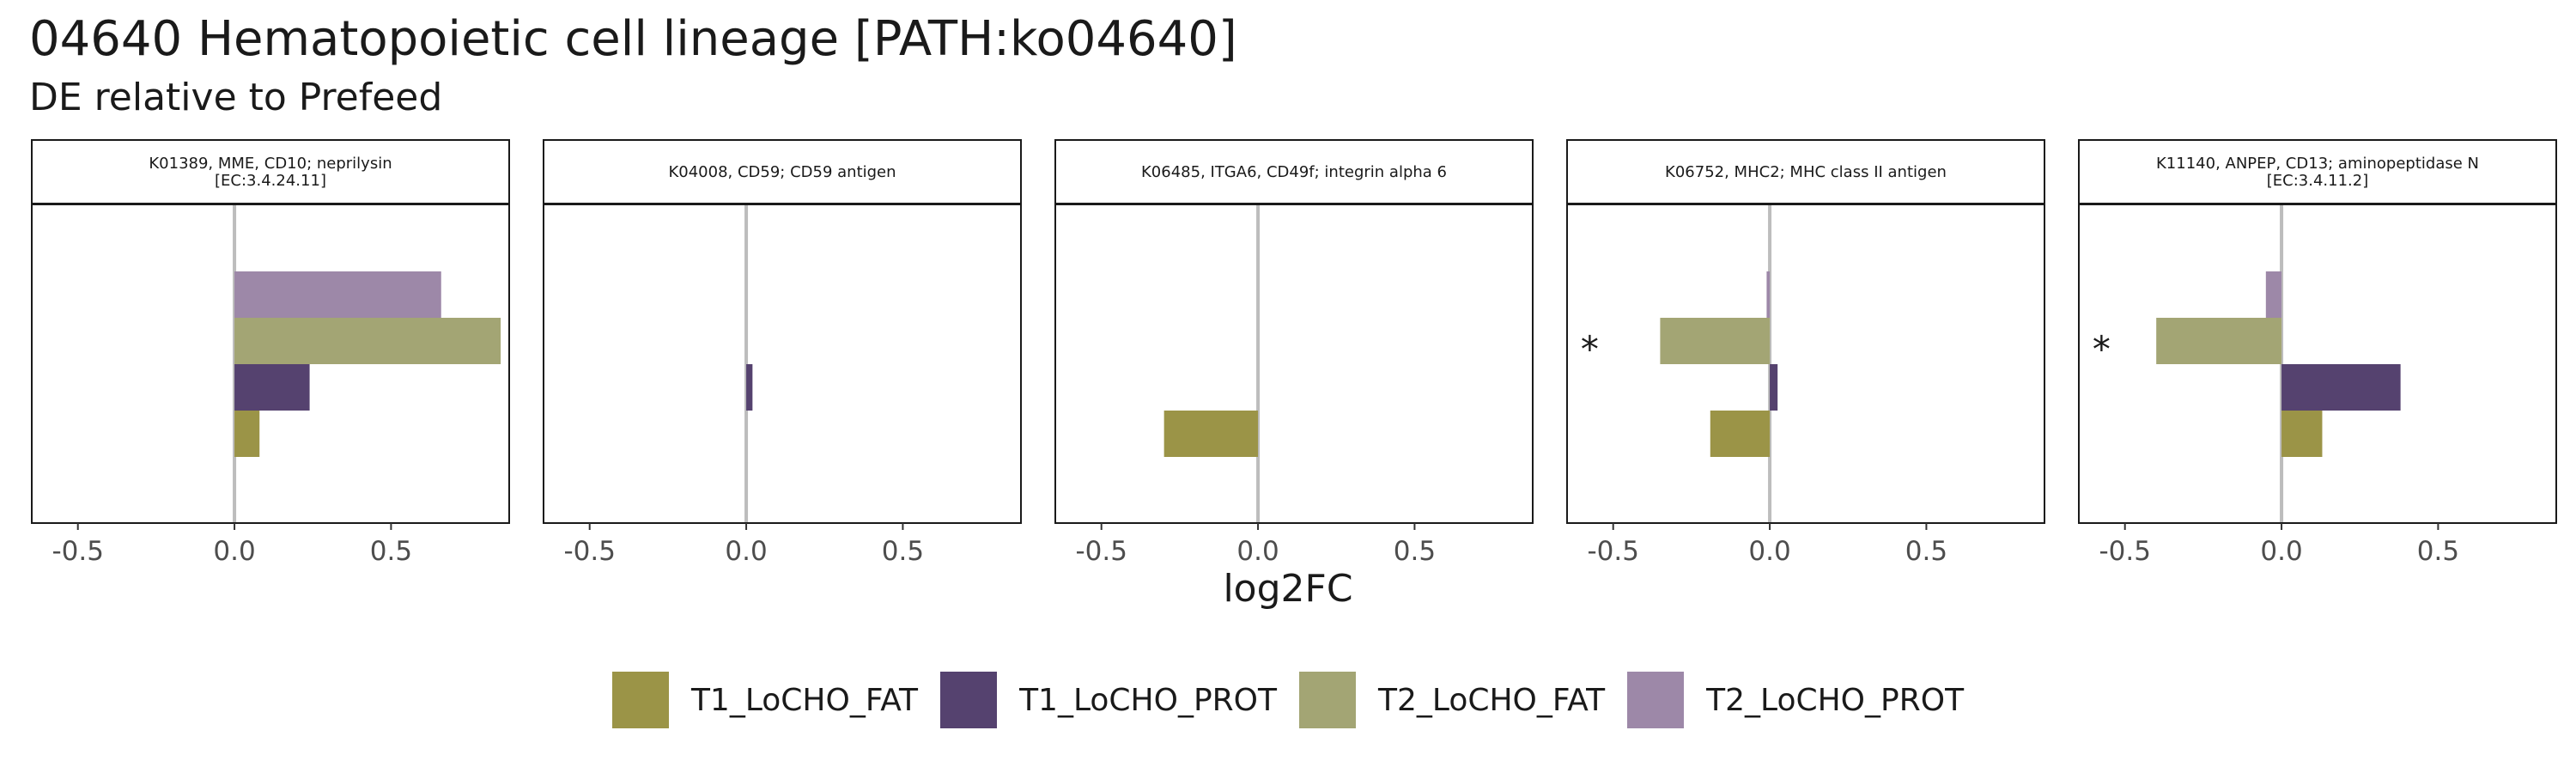 The height and width of the screenshot is (773, 2576). I want to click on legend-item: T1_LoCHO_PROT, so click(1108, 700).